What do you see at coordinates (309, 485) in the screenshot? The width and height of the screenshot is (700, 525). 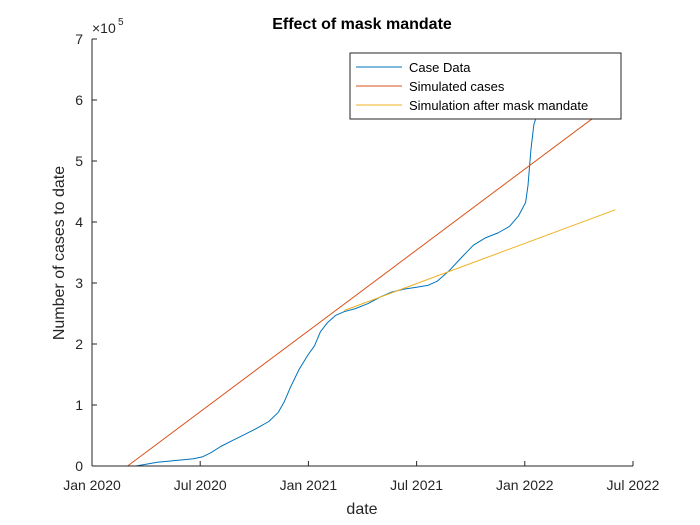 I see `x-tick-label: Jan 2021` at bounding box center [309, 485].